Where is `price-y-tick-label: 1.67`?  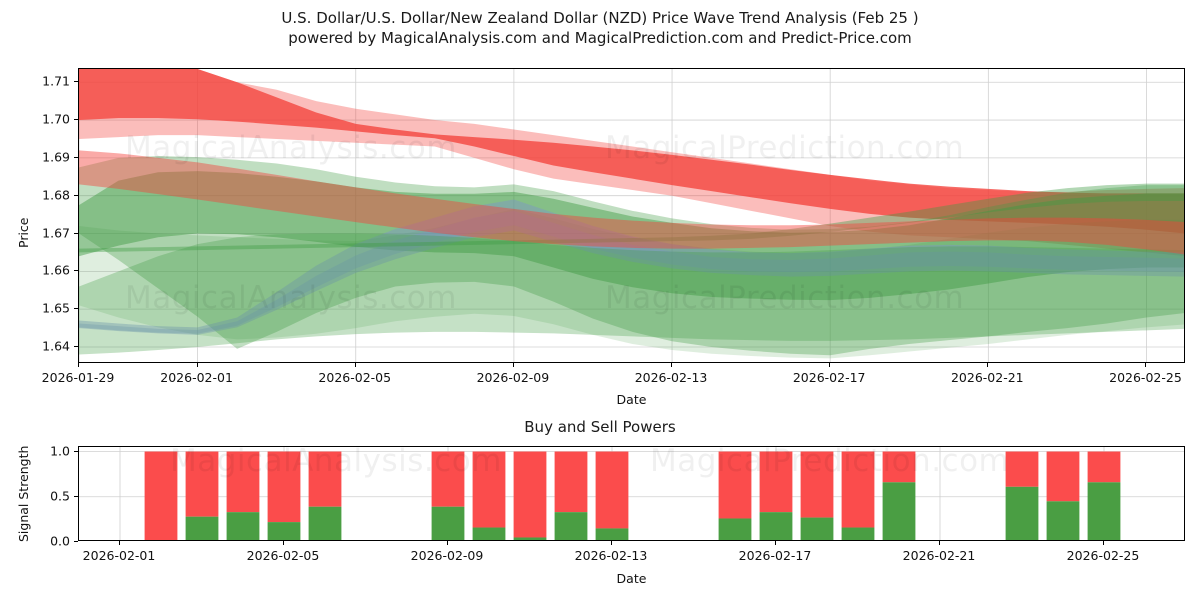 price-y-tick-label: 1.67 is located at coordinates (56, 233).